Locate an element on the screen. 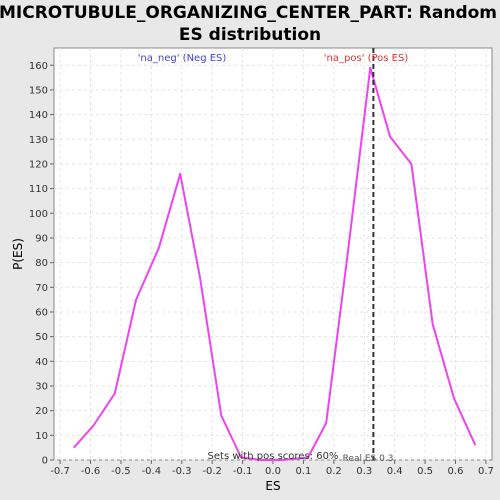 This screenshot has height=500, width=500. x-axis-label: ES is located at coordinates (272, 486).